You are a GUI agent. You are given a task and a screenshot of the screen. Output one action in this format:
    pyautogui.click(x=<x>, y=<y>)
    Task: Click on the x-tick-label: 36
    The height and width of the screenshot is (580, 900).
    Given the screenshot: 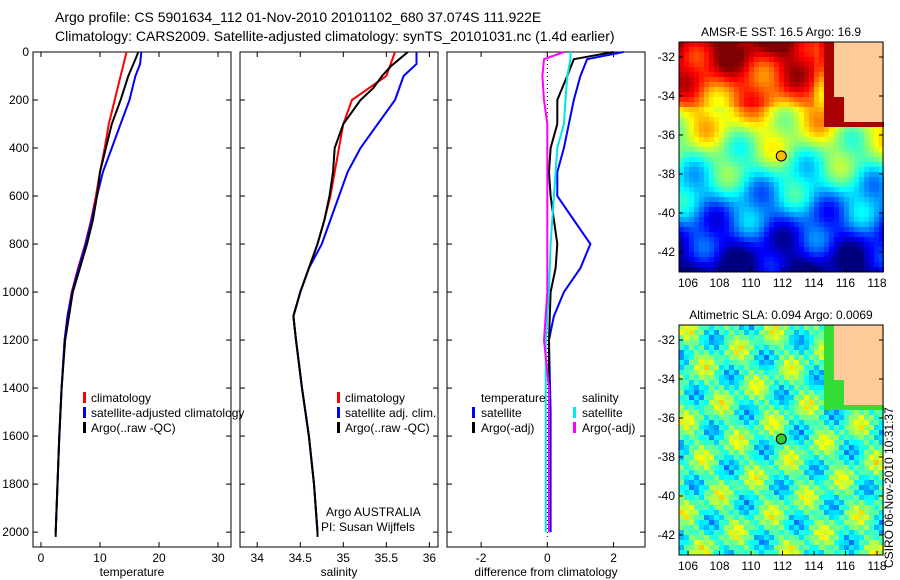 What is the action you would take?
    pyautogui.click(x=430, y=558)
    